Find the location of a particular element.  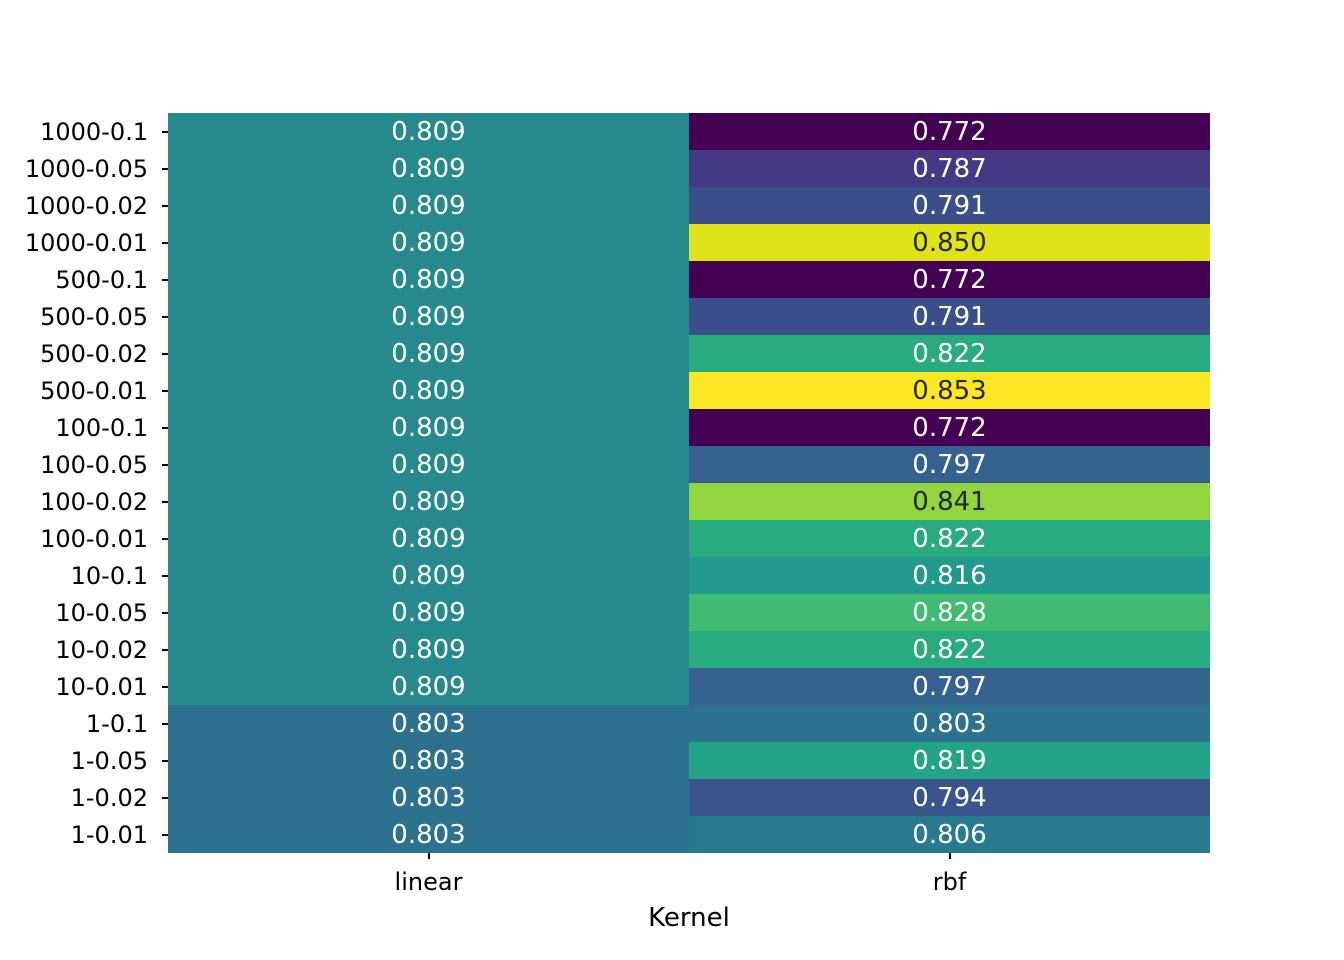

heatmap-cell-rbf-500-0.01: 0.853 is located at coordinates (949, 390).